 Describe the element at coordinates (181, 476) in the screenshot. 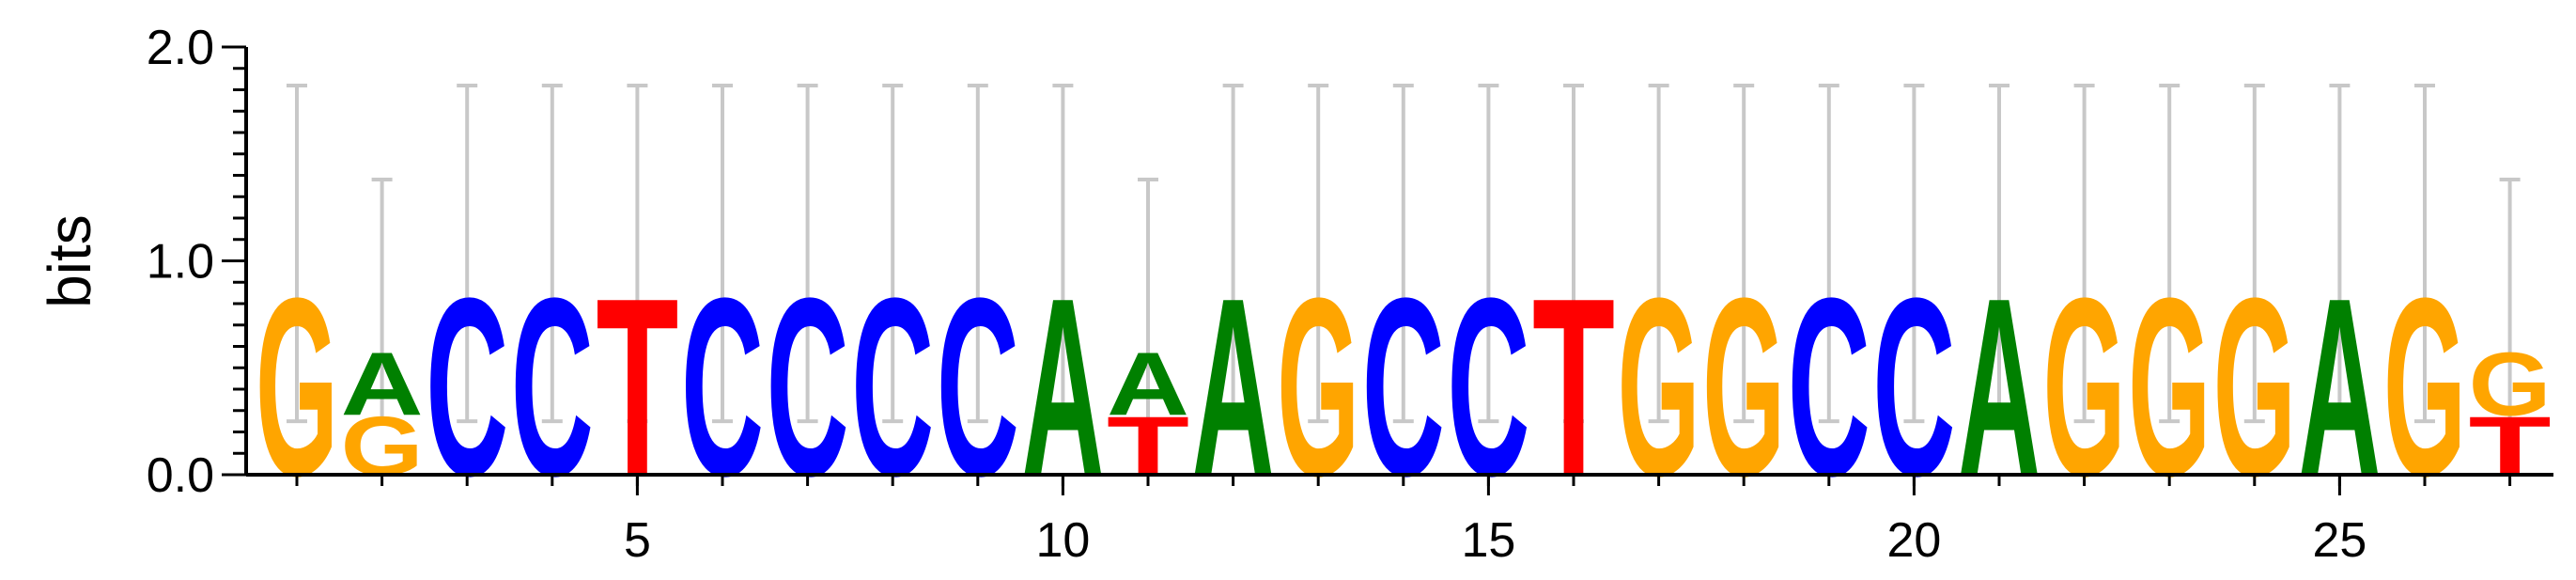

I see `y-tick-label: 0.0` at that location.